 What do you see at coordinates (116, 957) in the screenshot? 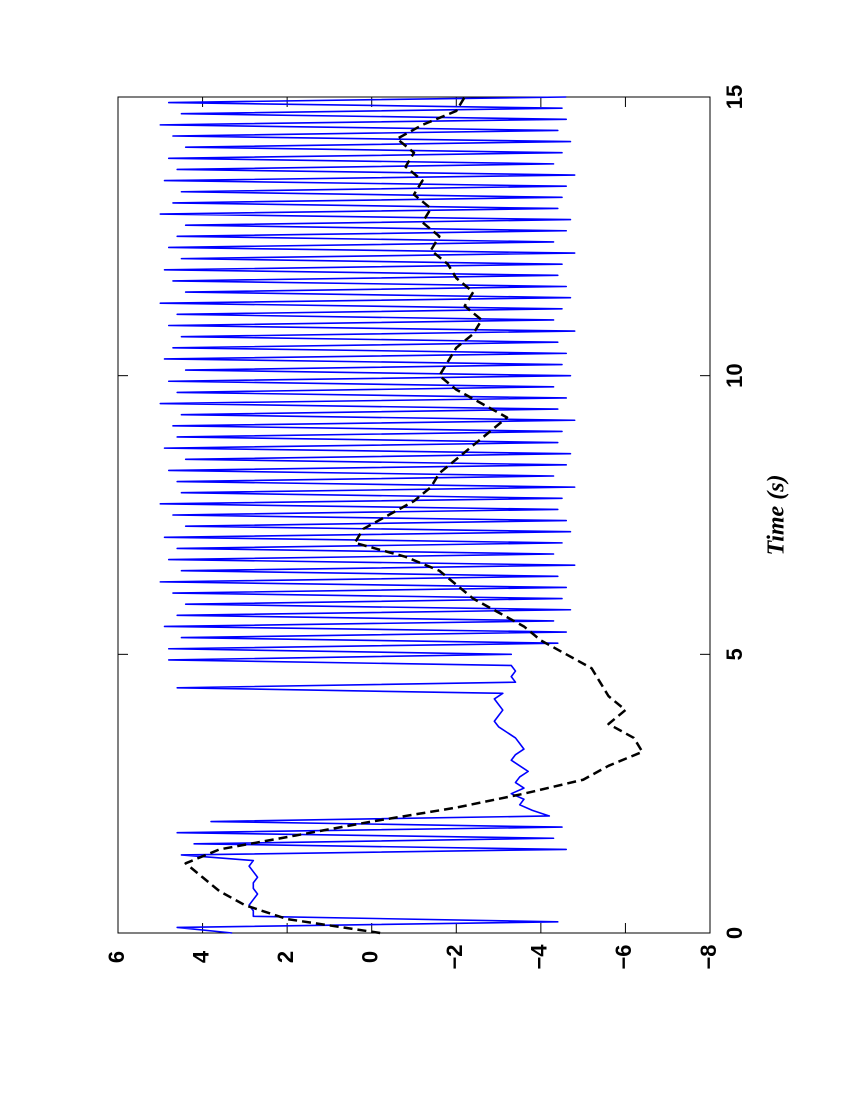
I see `y-tick-label: 6` at bounding box center [116, 957].